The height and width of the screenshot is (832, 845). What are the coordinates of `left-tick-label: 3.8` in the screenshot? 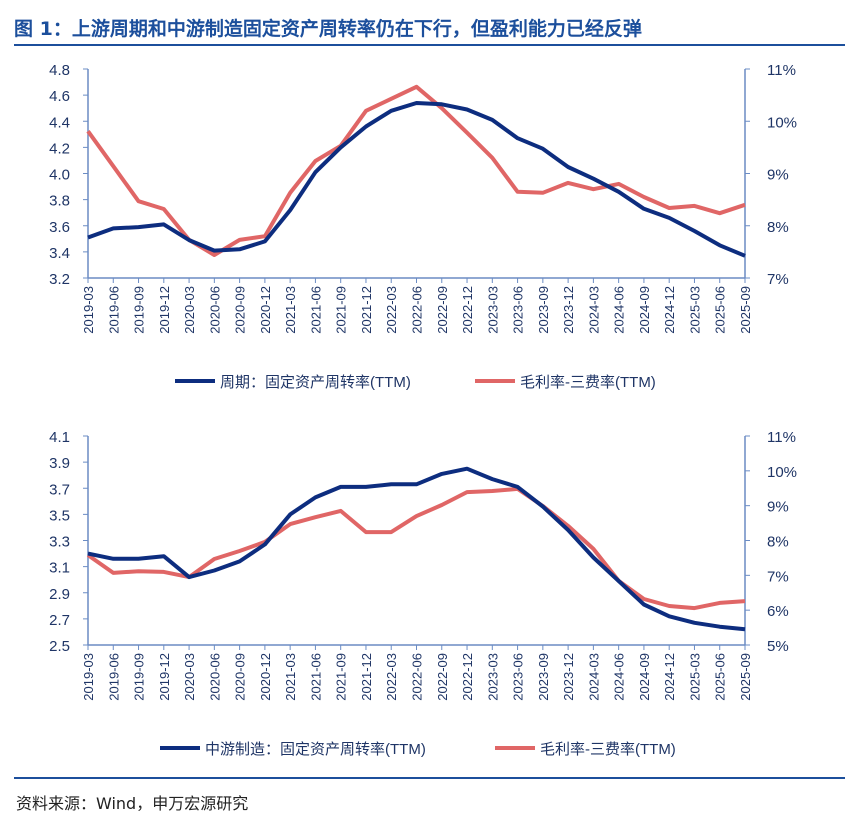 It's located at (59, 201).